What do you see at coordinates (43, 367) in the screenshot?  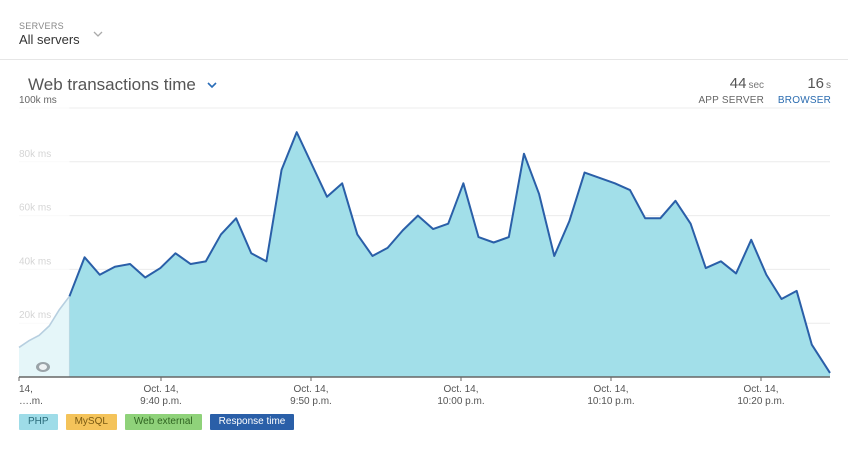 I see `drag-handle-inner` at bounding box center [43, 367].